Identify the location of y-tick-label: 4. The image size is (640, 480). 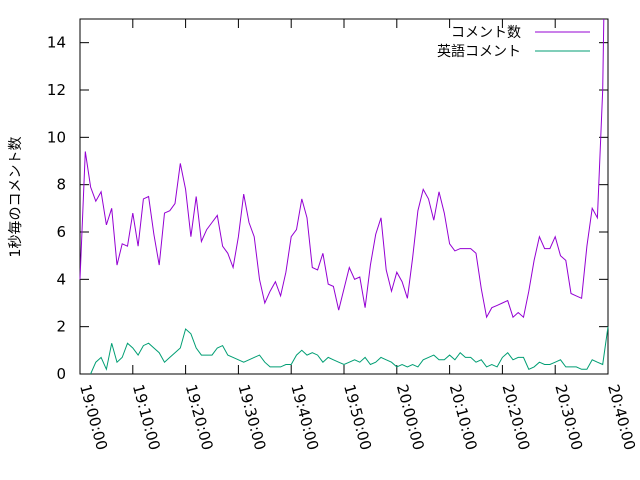
(61, 279).